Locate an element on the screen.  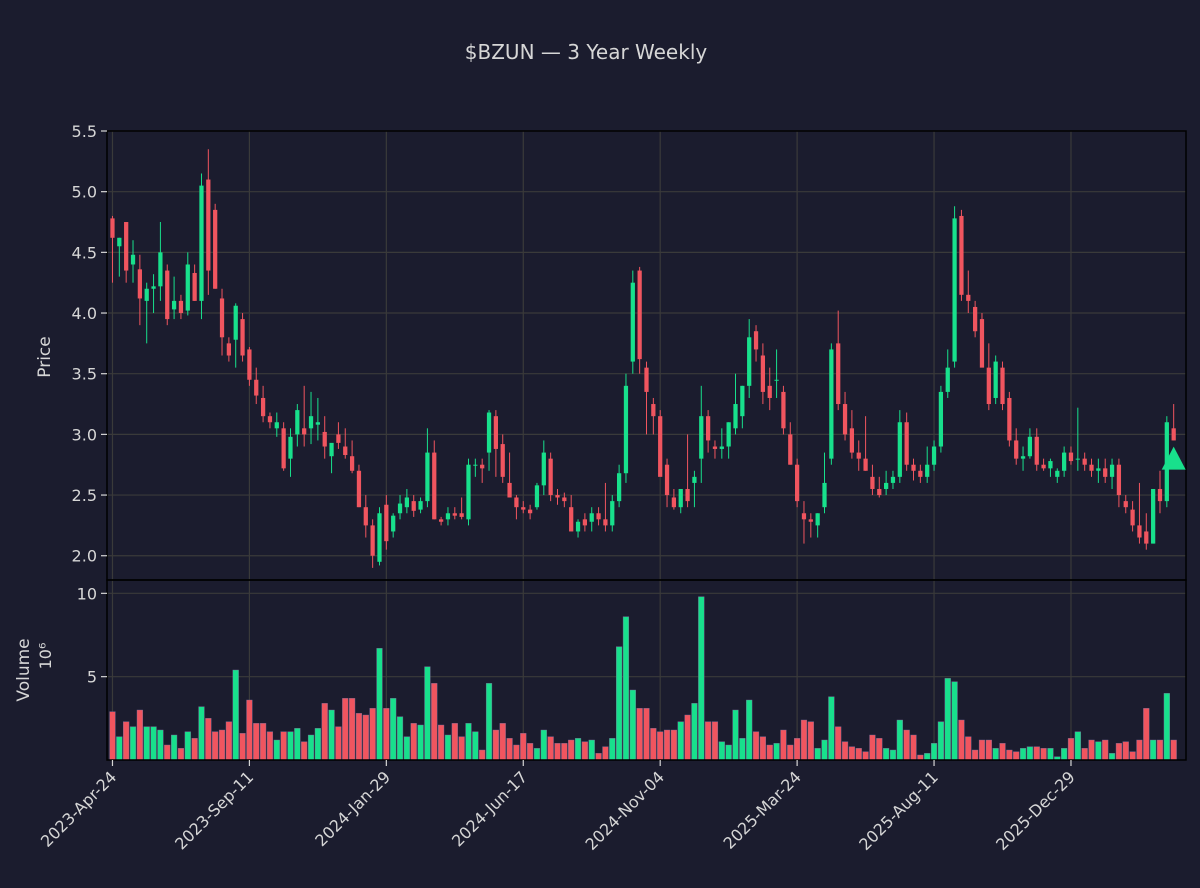
price-tick-label: 4.0 is located at coordinates (84, 313).